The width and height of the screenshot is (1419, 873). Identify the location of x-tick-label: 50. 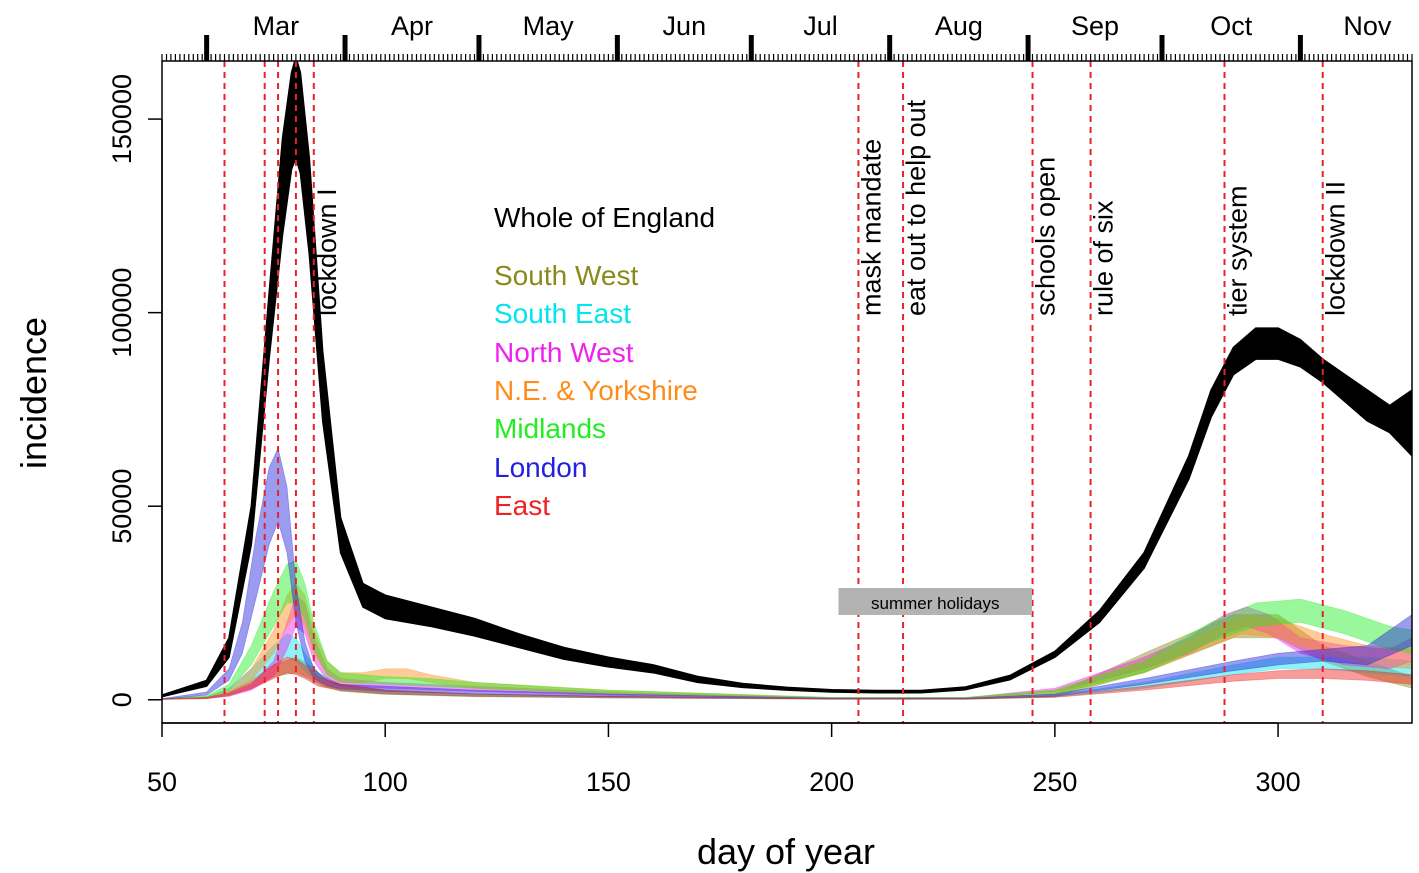
(162, 782).